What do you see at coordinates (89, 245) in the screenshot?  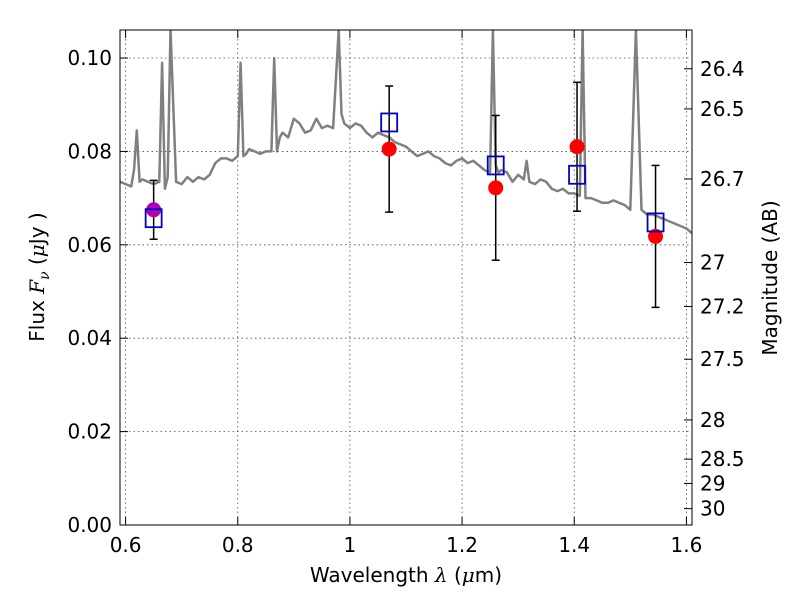 I see `y-tick-label: 0.06` at bounding box center [89, 245].